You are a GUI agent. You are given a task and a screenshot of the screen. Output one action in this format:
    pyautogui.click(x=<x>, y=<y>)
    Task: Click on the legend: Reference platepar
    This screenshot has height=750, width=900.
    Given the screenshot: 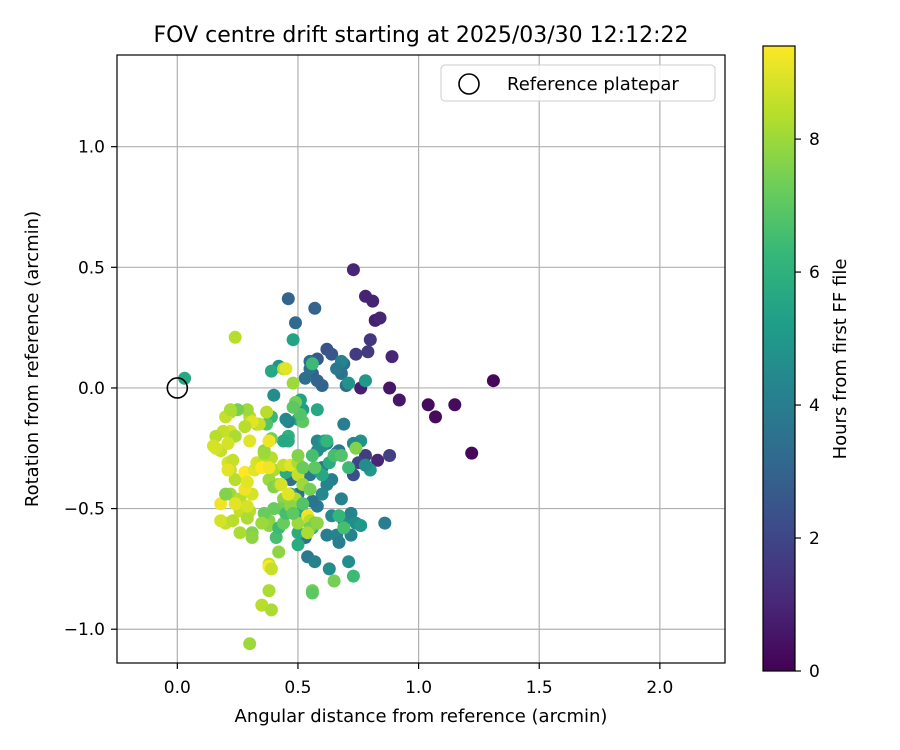 What is the action you would take?
    pyautogui.click(x=578, y=83)
    